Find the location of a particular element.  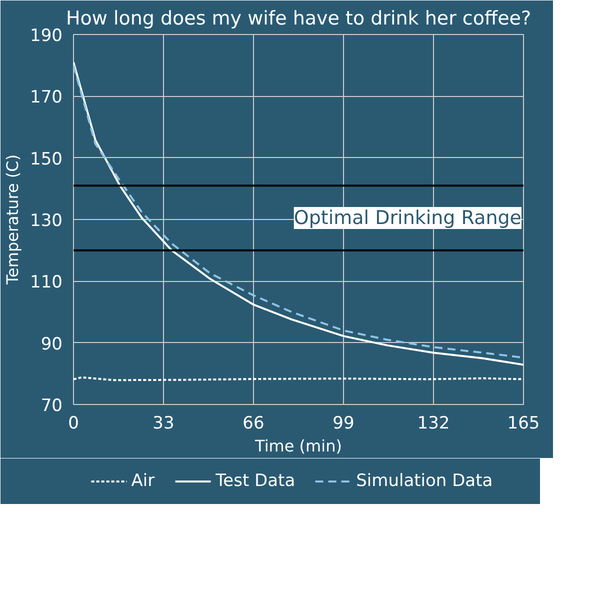

y-tick-label: 150 is located at coordinates (46, 159).